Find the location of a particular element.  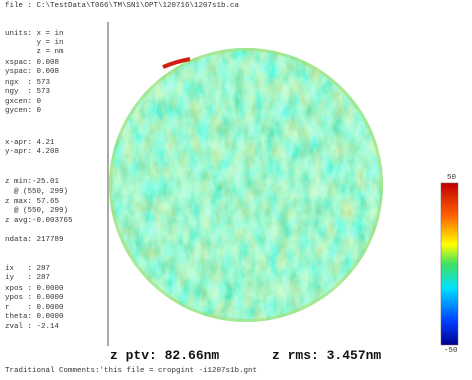

info-line: ndata: 217789 is located at coordinates (34, 240).